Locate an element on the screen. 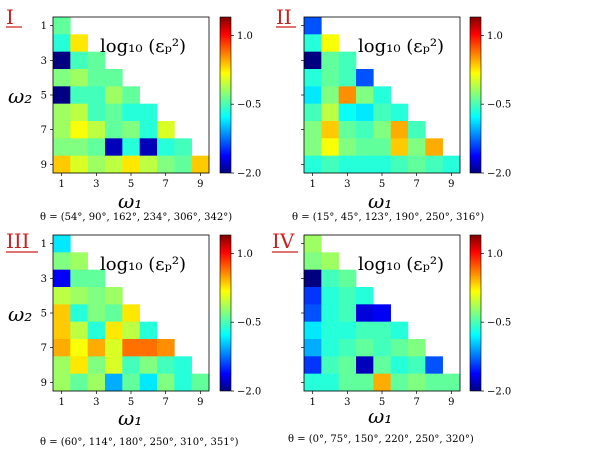 Image resolution: width=594 pixels, height=459 pixels. y-tick-label: 5 is located at coordinates (44, 96).